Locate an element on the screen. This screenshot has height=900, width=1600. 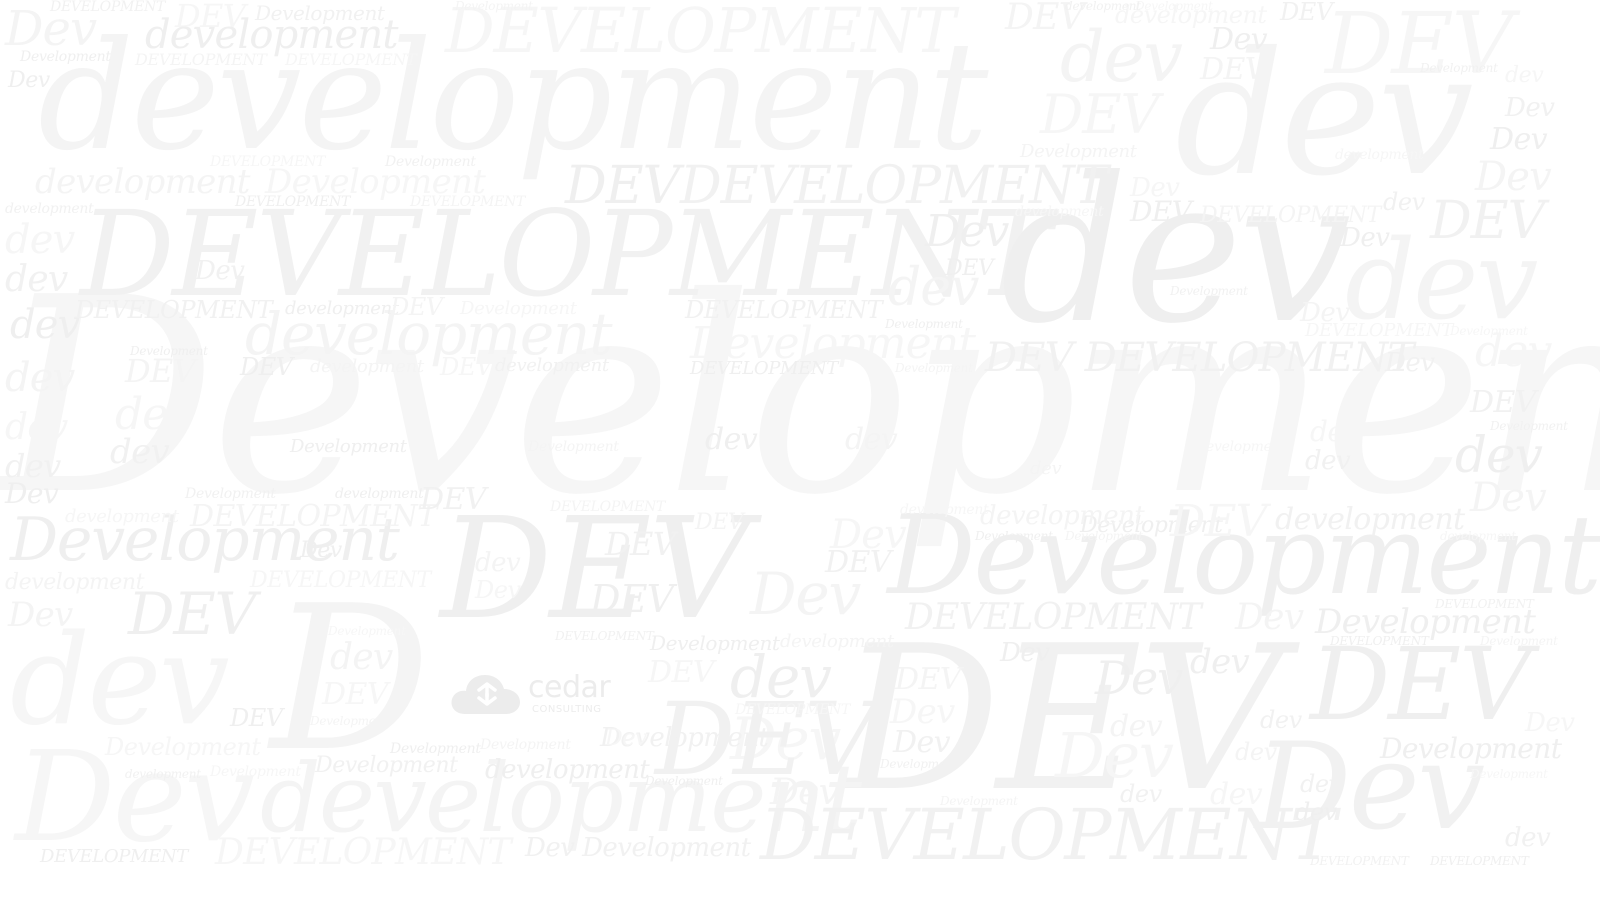
logo-brand-text: cedar is located at coordinates (569, 687).